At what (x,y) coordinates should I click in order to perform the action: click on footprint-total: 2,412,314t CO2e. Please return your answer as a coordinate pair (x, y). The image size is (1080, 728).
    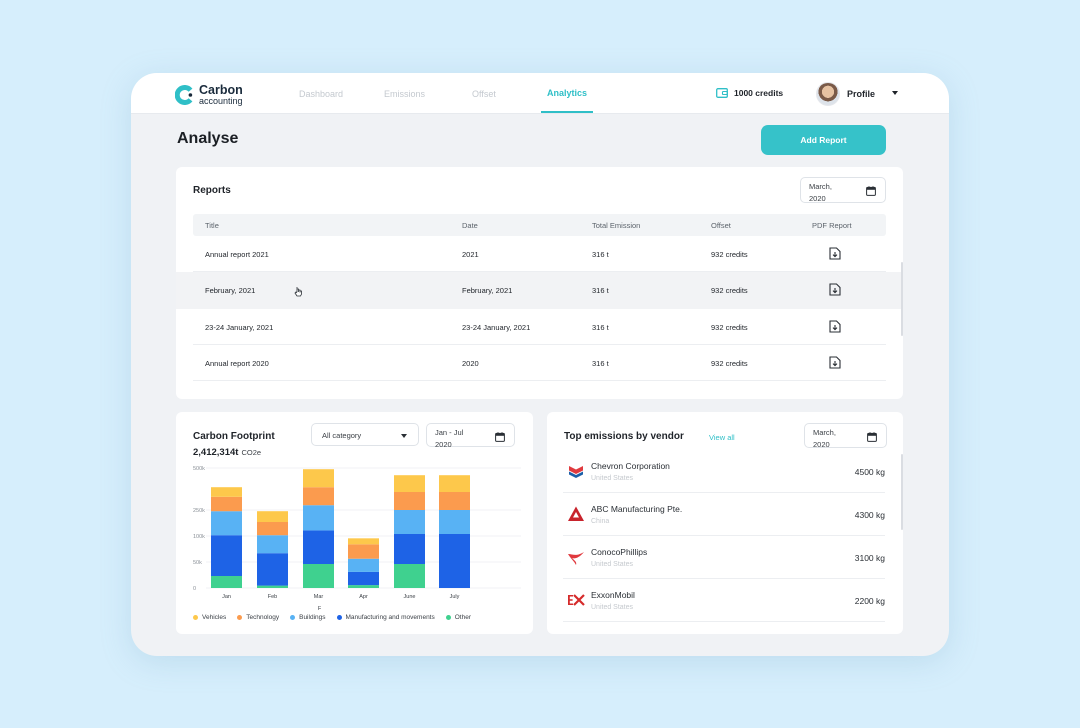
    Looking at the image, I should click on (227, 452).